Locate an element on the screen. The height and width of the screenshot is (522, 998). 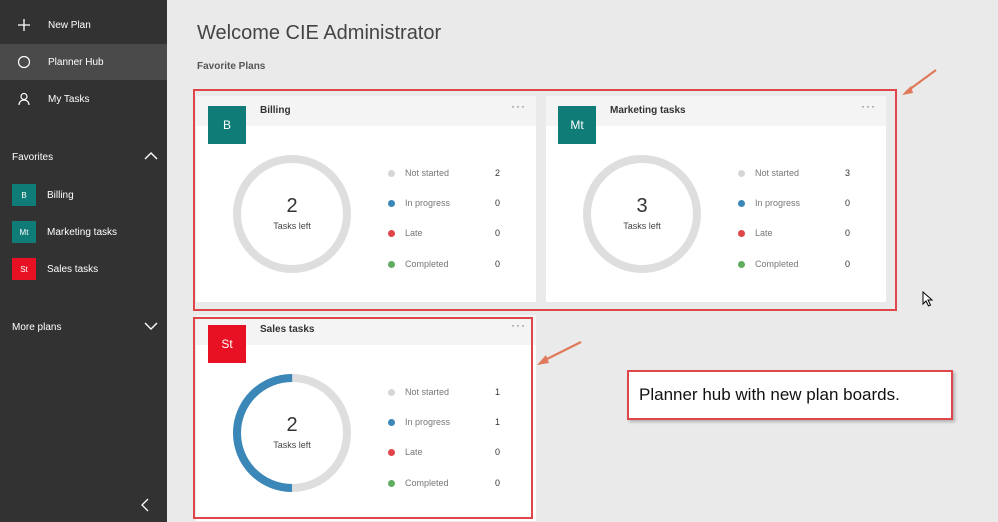
legend-not-started: Not started 1 is located at coordinates (448, 392).